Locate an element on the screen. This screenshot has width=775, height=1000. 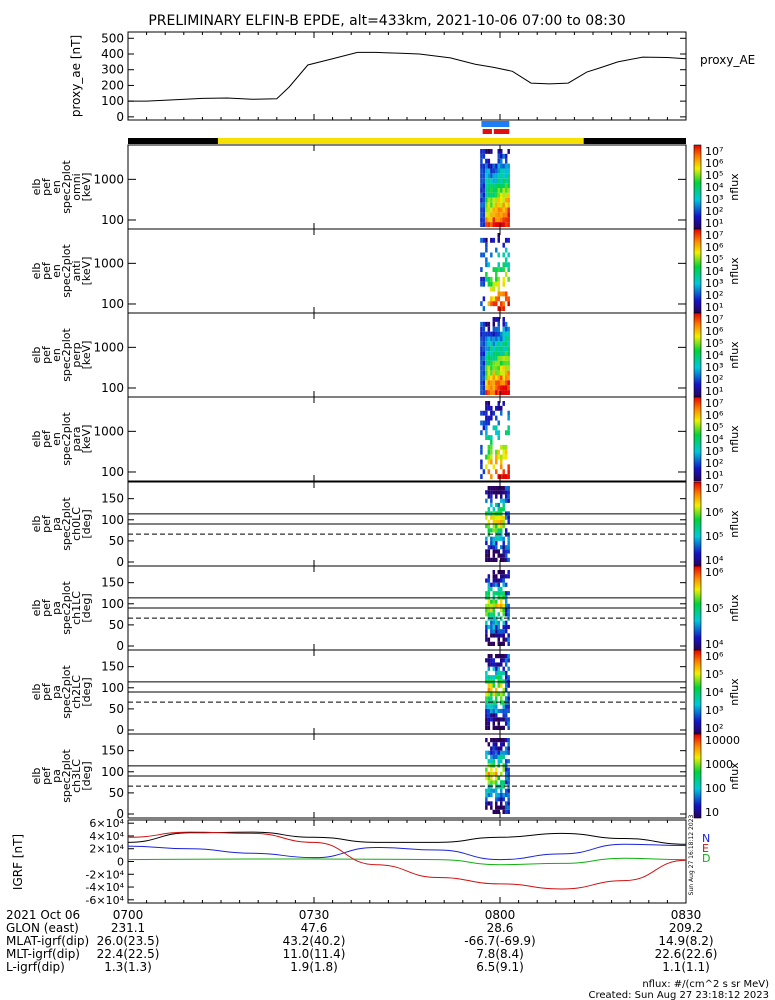
spec_perp-frame is located at coordinates (407, 355).